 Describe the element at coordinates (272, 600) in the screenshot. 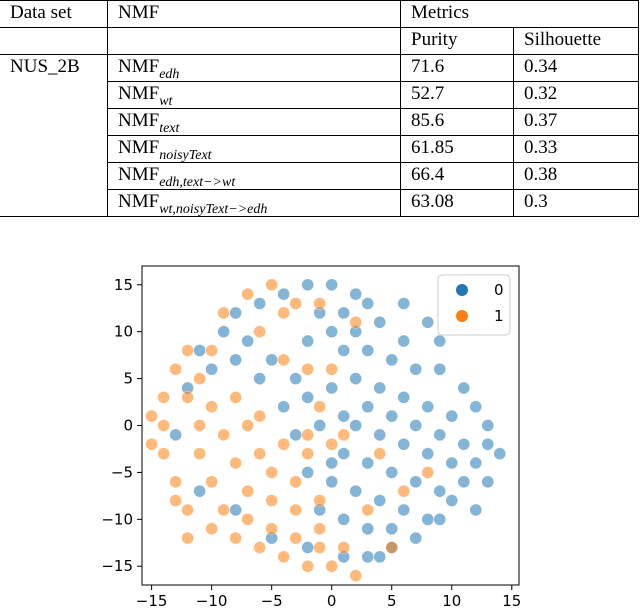

I see `x-tick-label: −5` at that location.